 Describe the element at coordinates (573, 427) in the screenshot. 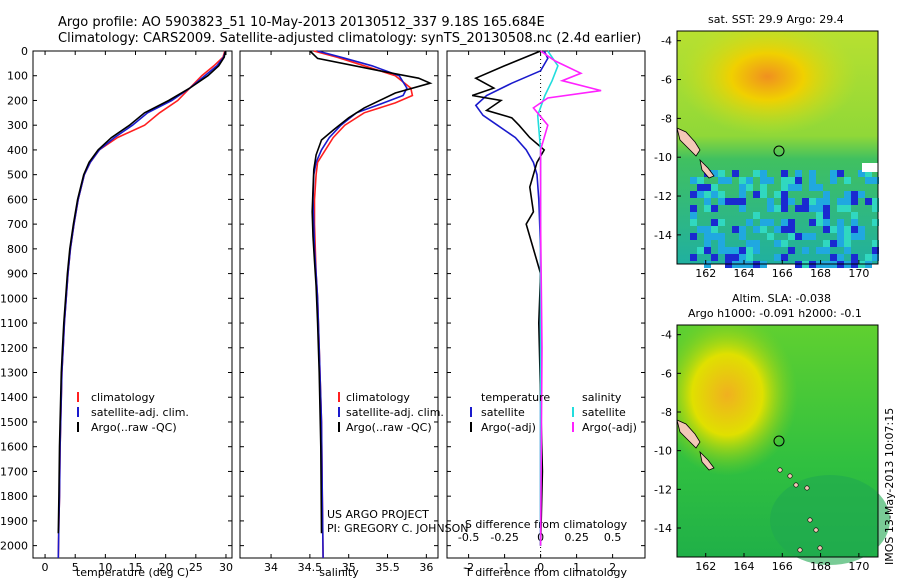

I see `legend-swatch-s-argo` at that location.